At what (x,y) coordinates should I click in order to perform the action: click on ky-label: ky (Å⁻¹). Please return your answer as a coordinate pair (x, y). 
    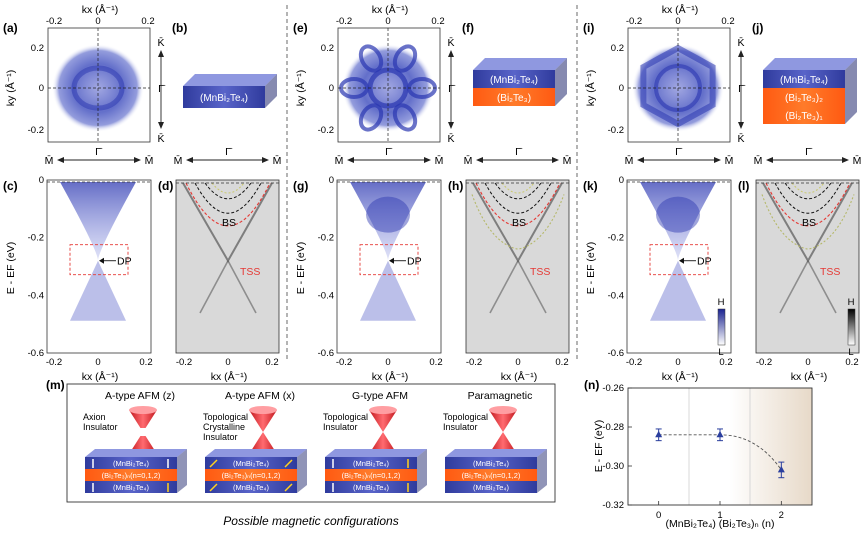
    Looking at the image, I should click on (10, 88).